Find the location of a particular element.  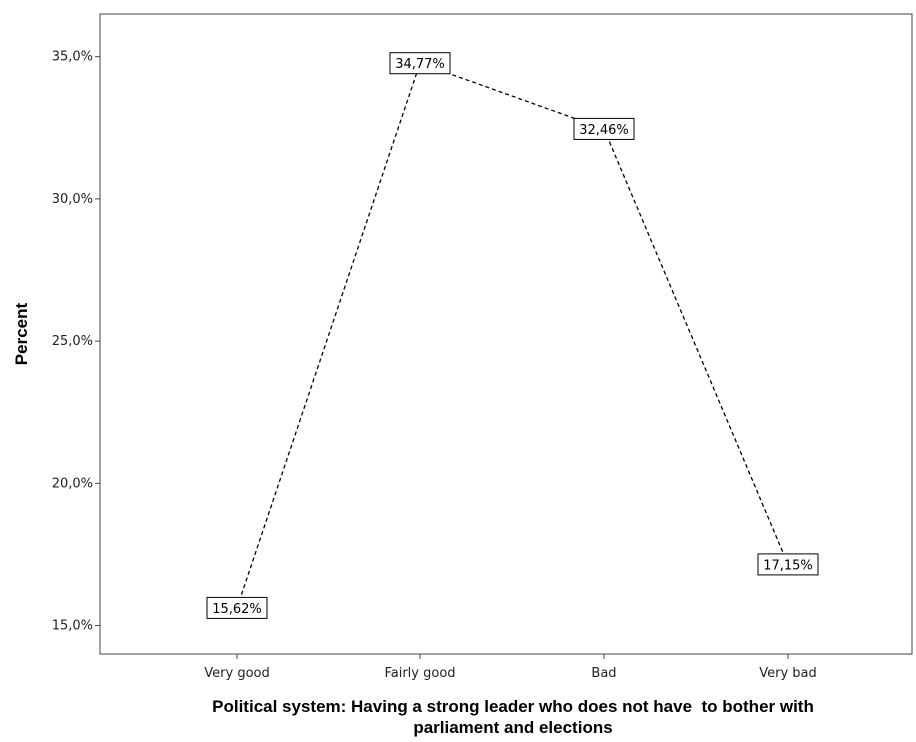

data-label: 32,46% is located at coordinates (604, 128).